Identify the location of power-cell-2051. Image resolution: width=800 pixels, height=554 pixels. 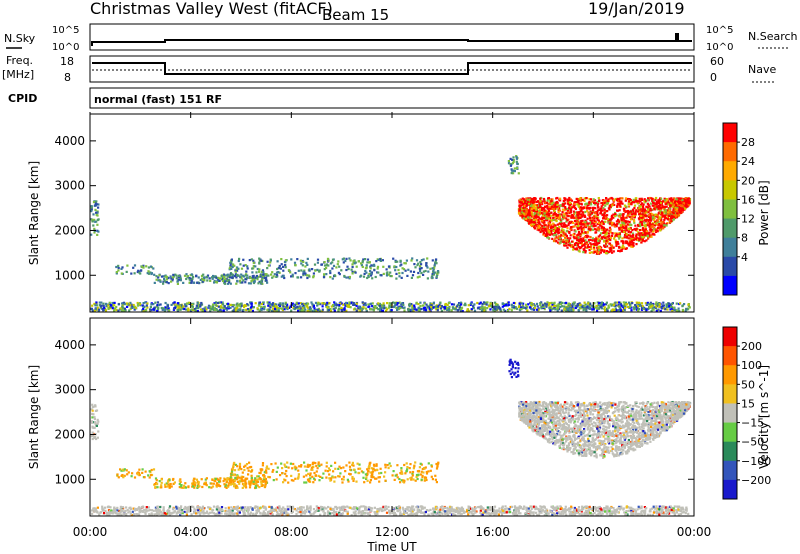
(425, 271).